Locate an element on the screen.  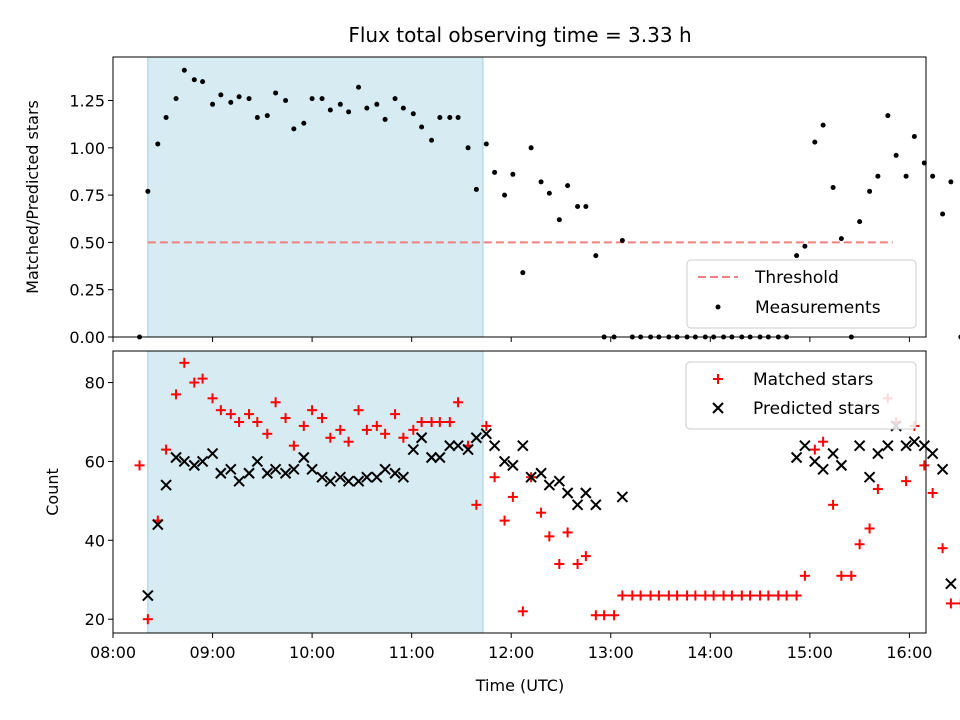
x-tick-label: 14:00 is located at coordinates (710, 652).